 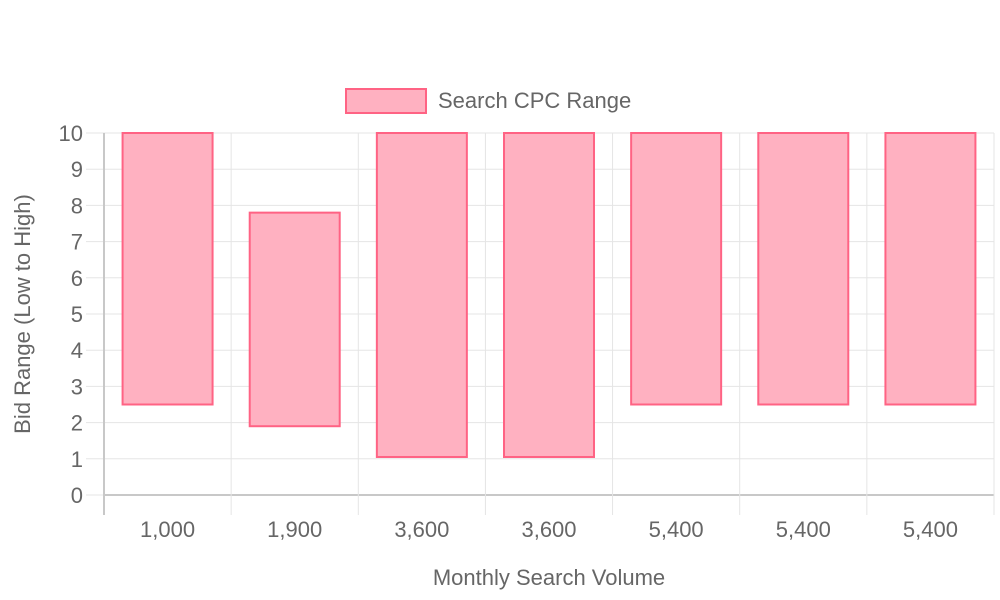 What do you see at coordinates (22, 314) in the screenshot?
I see `y-axis-title: Bid Range (Low to High)` at bounding box center [22, 314].